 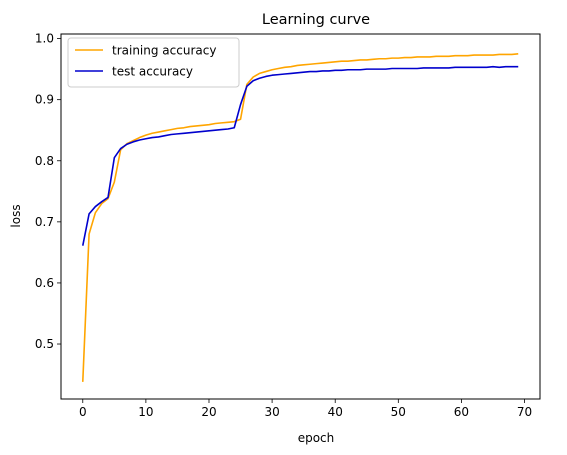 I want to click on x-tick-label: 60, so click(x=461, y=412).